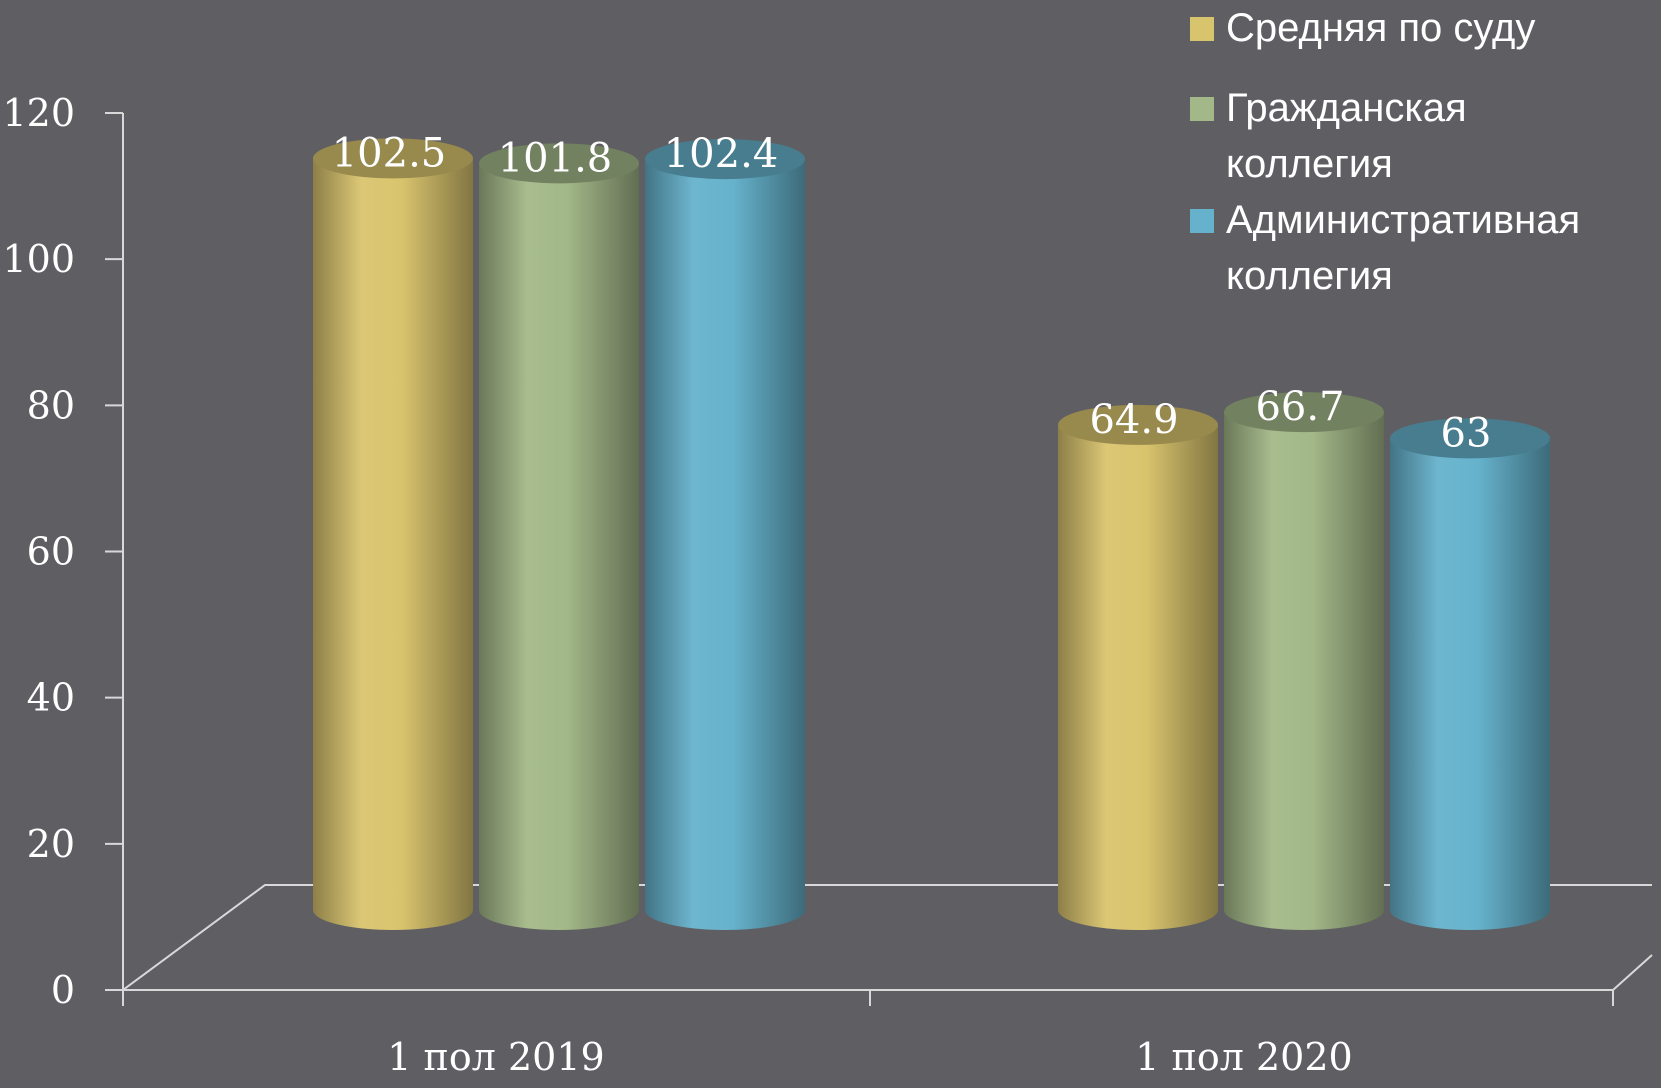 This screenshot has width=1661, height=1088. Describe the element at coordinates (555, 158) in the screenshot. I see `data-label-civil-0: 101.8` at that location.